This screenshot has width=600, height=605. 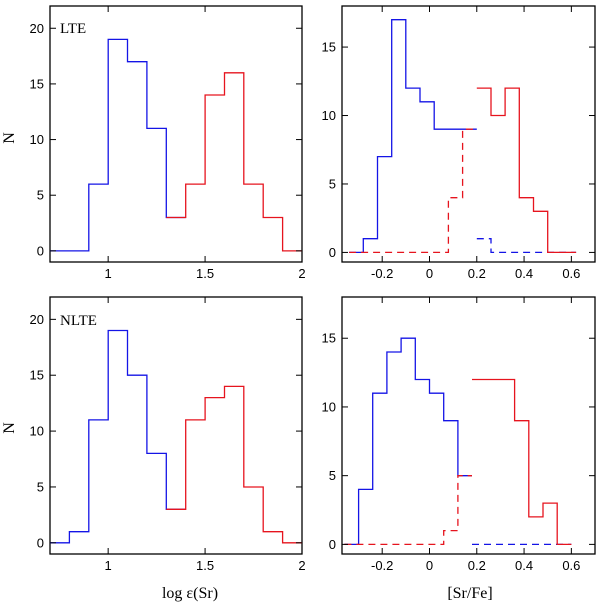 I want to click on y-axis-title-bottom: N, so click(x=9, y=428).